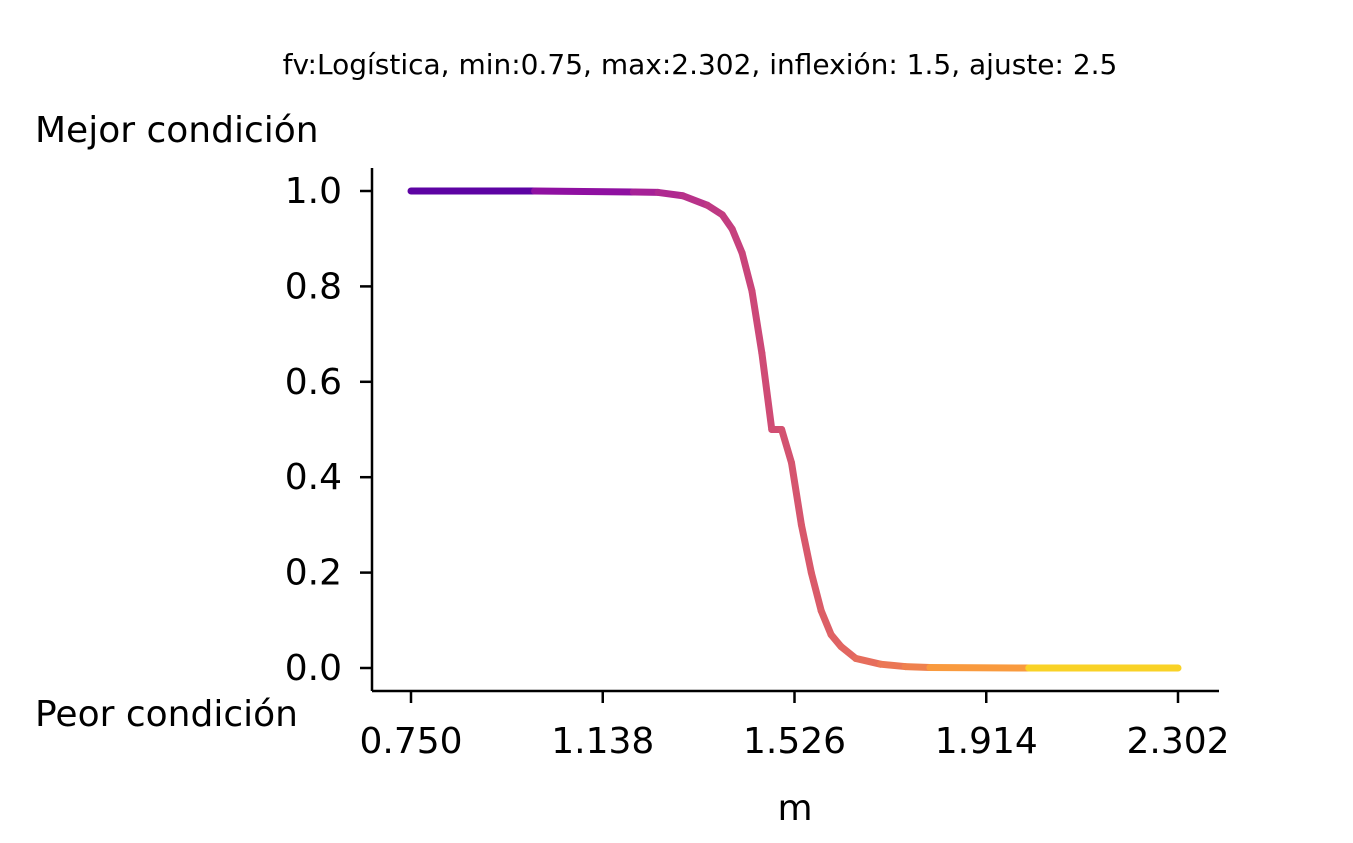 The image size is (1353, 843). I want to click on x-tick-label: 1.914, so click(986, 741).